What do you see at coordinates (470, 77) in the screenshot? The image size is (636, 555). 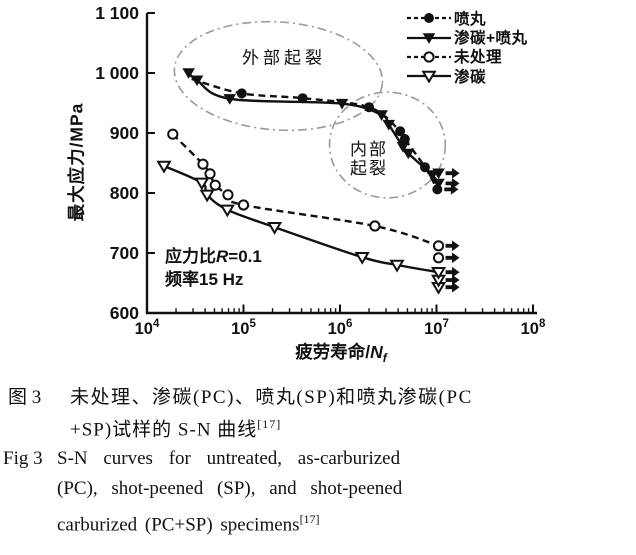 I see `legend-label-pc: 渗碳` at bounding box center [470, 77].